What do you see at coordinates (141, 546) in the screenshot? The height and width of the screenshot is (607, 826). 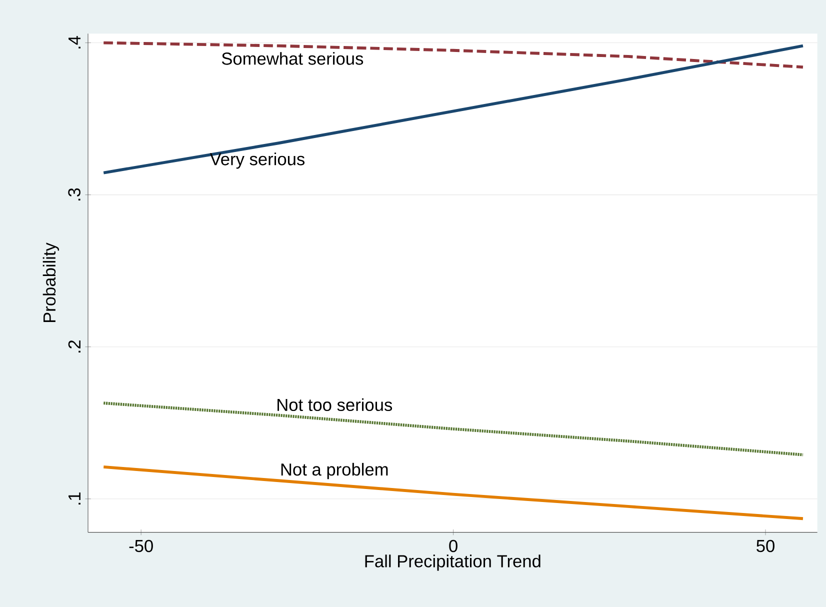 I see `x-tick-label: -50` at bounding box center [141, 546].